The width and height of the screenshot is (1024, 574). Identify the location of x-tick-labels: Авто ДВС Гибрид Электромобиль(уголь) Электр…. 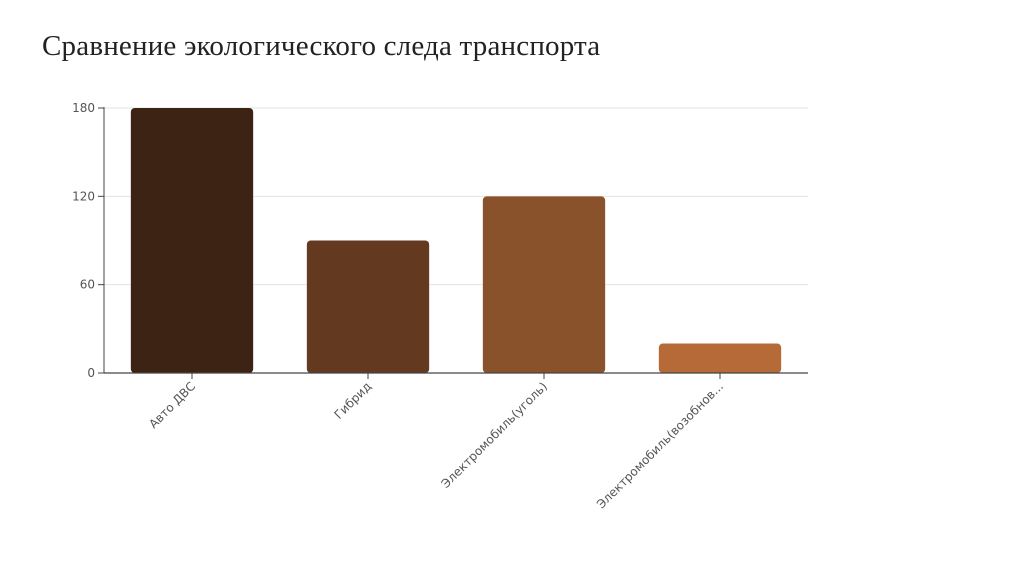
(436, 442).